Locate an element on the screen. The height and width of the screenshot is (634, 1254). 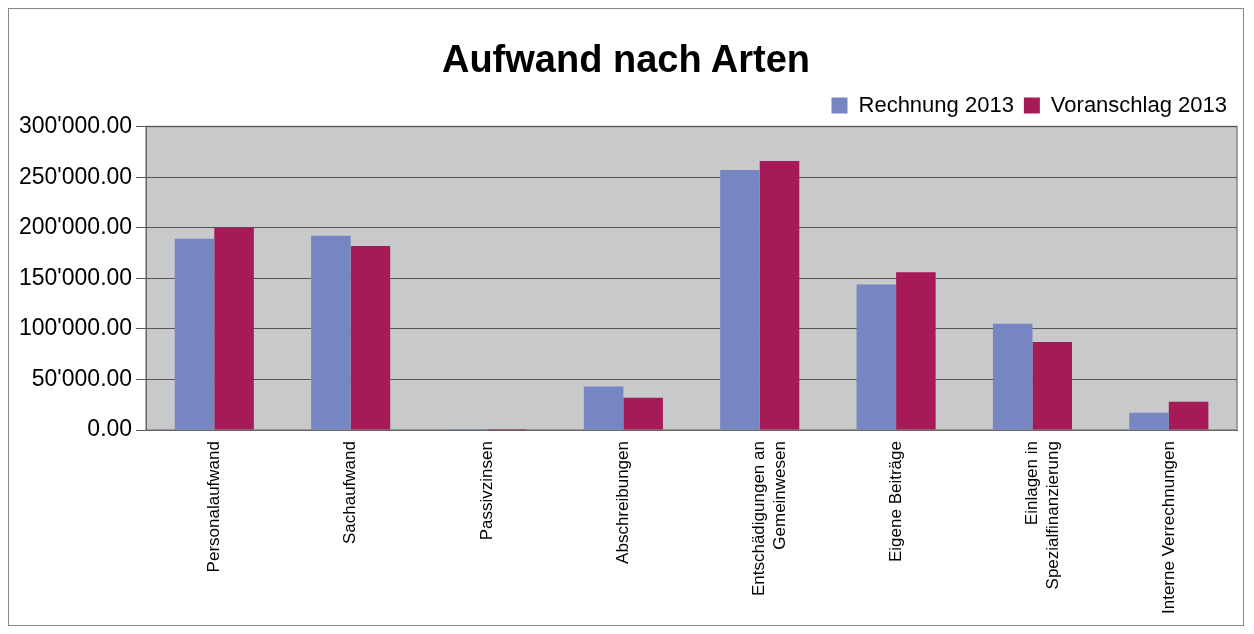
y-tick-label: 0.00 is located at coordinates (110, 428).